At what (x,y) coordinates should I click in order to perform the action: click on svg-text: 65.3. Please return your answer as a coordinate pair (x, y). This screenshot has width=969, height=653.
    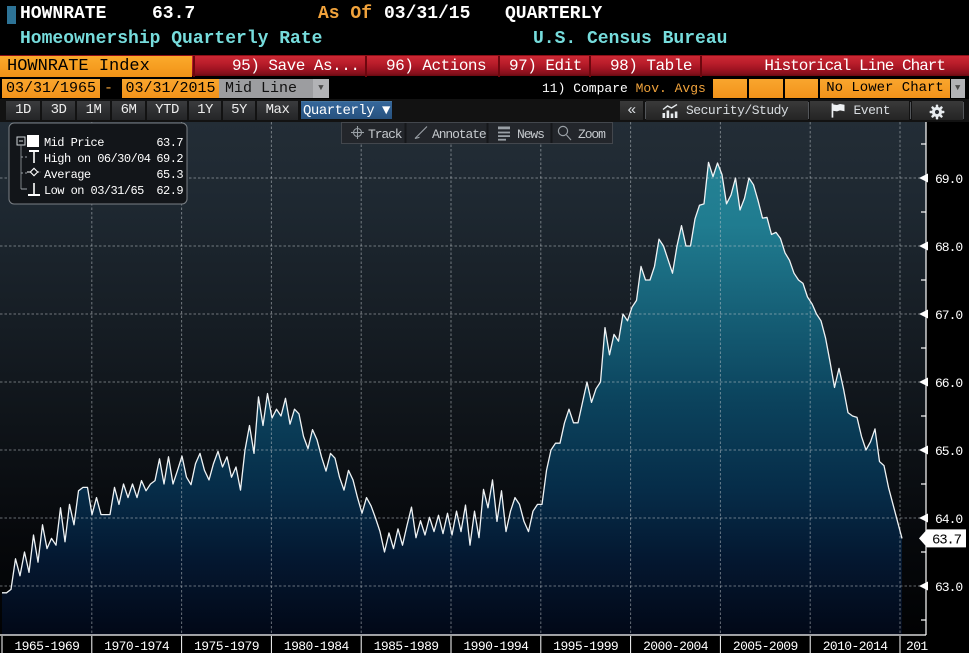
    Looking at the image, I should click on (169, 175).